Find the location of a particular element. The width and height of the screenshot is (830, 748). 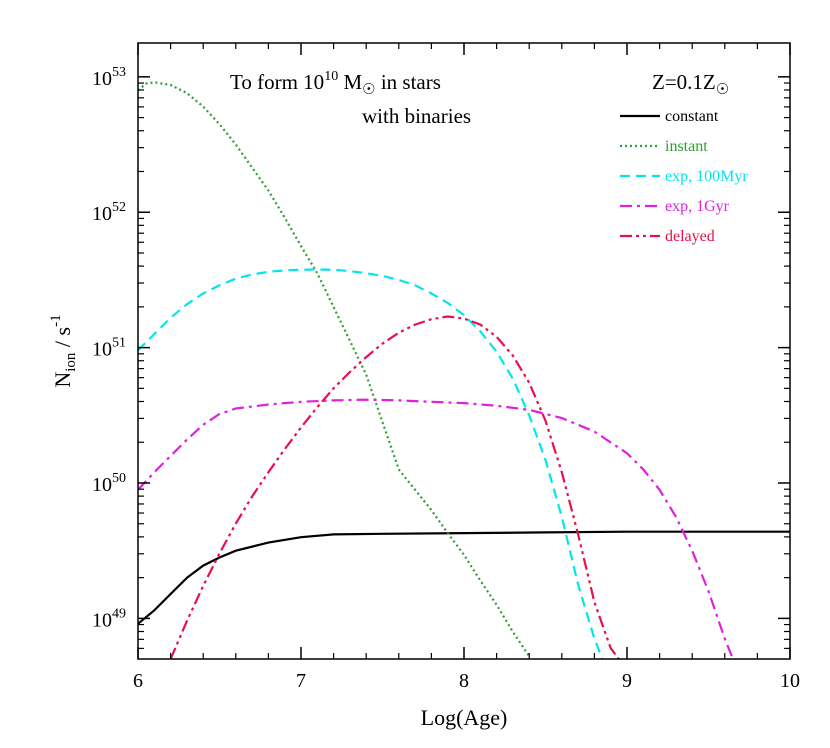

legend-label-exp-100myr: exp, 100Myr is located at coordinates (706, 176).